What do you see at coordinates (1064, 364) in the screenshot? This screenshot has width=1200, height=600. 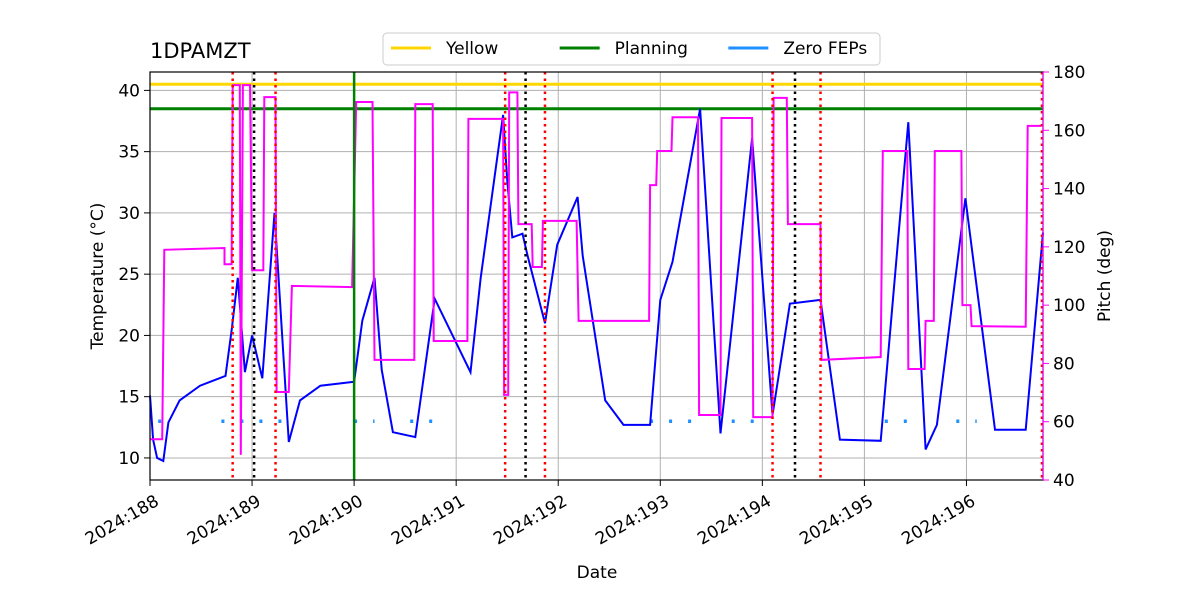 I see `y2-tick-label: 80` at bounding box center [1064, 364].